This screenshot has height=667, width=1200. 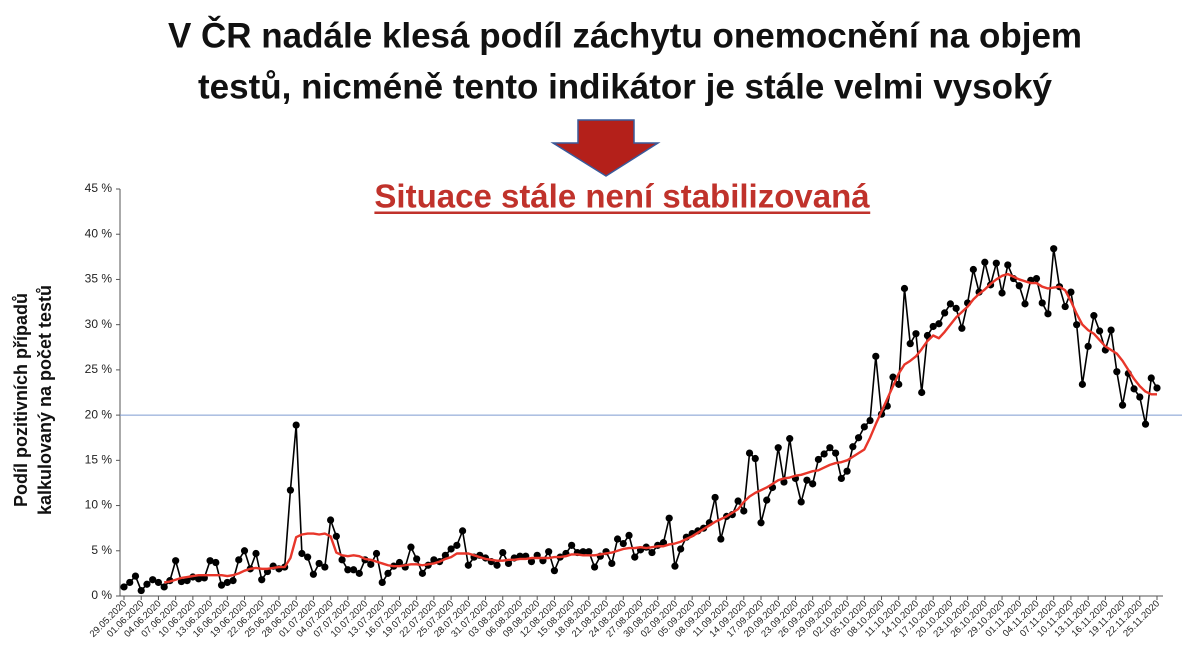 What do you see at coordinates (101, 595) in the screenshot?
I see `y-tick-label: 0 %` at bounding box center [101, 595].